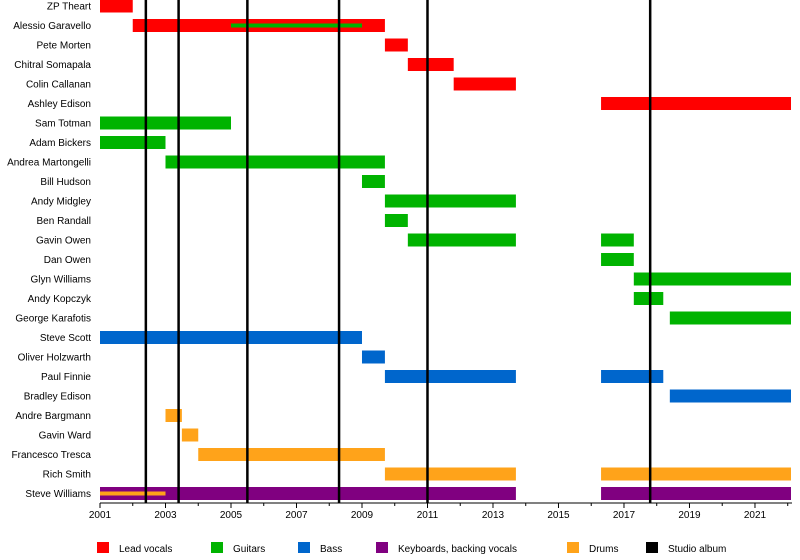  Describe the element at coordinates (652, 547) in the screenshot. I see `legend-swatch-studio-album` at that location.